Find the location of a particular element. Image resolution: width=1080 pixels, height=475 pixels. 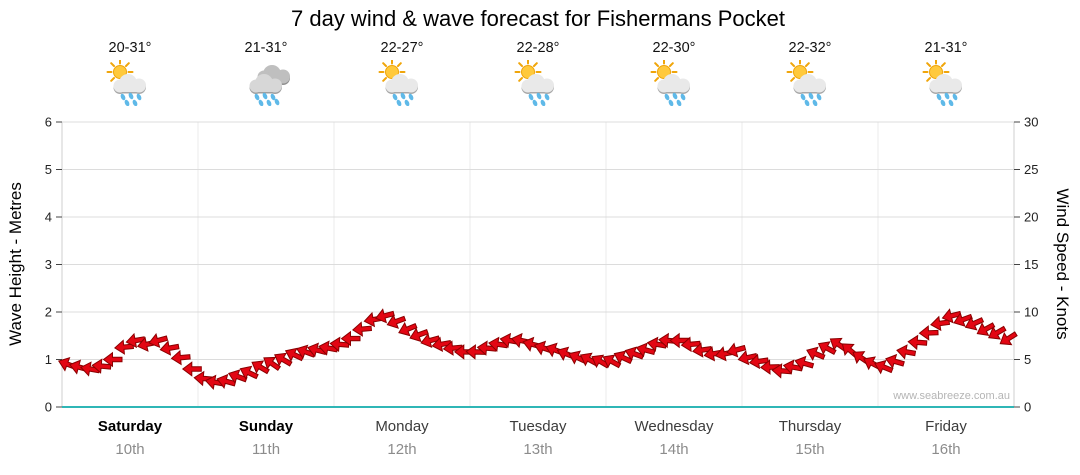

day-date-label: 12th is located at coordinates (402, 449).